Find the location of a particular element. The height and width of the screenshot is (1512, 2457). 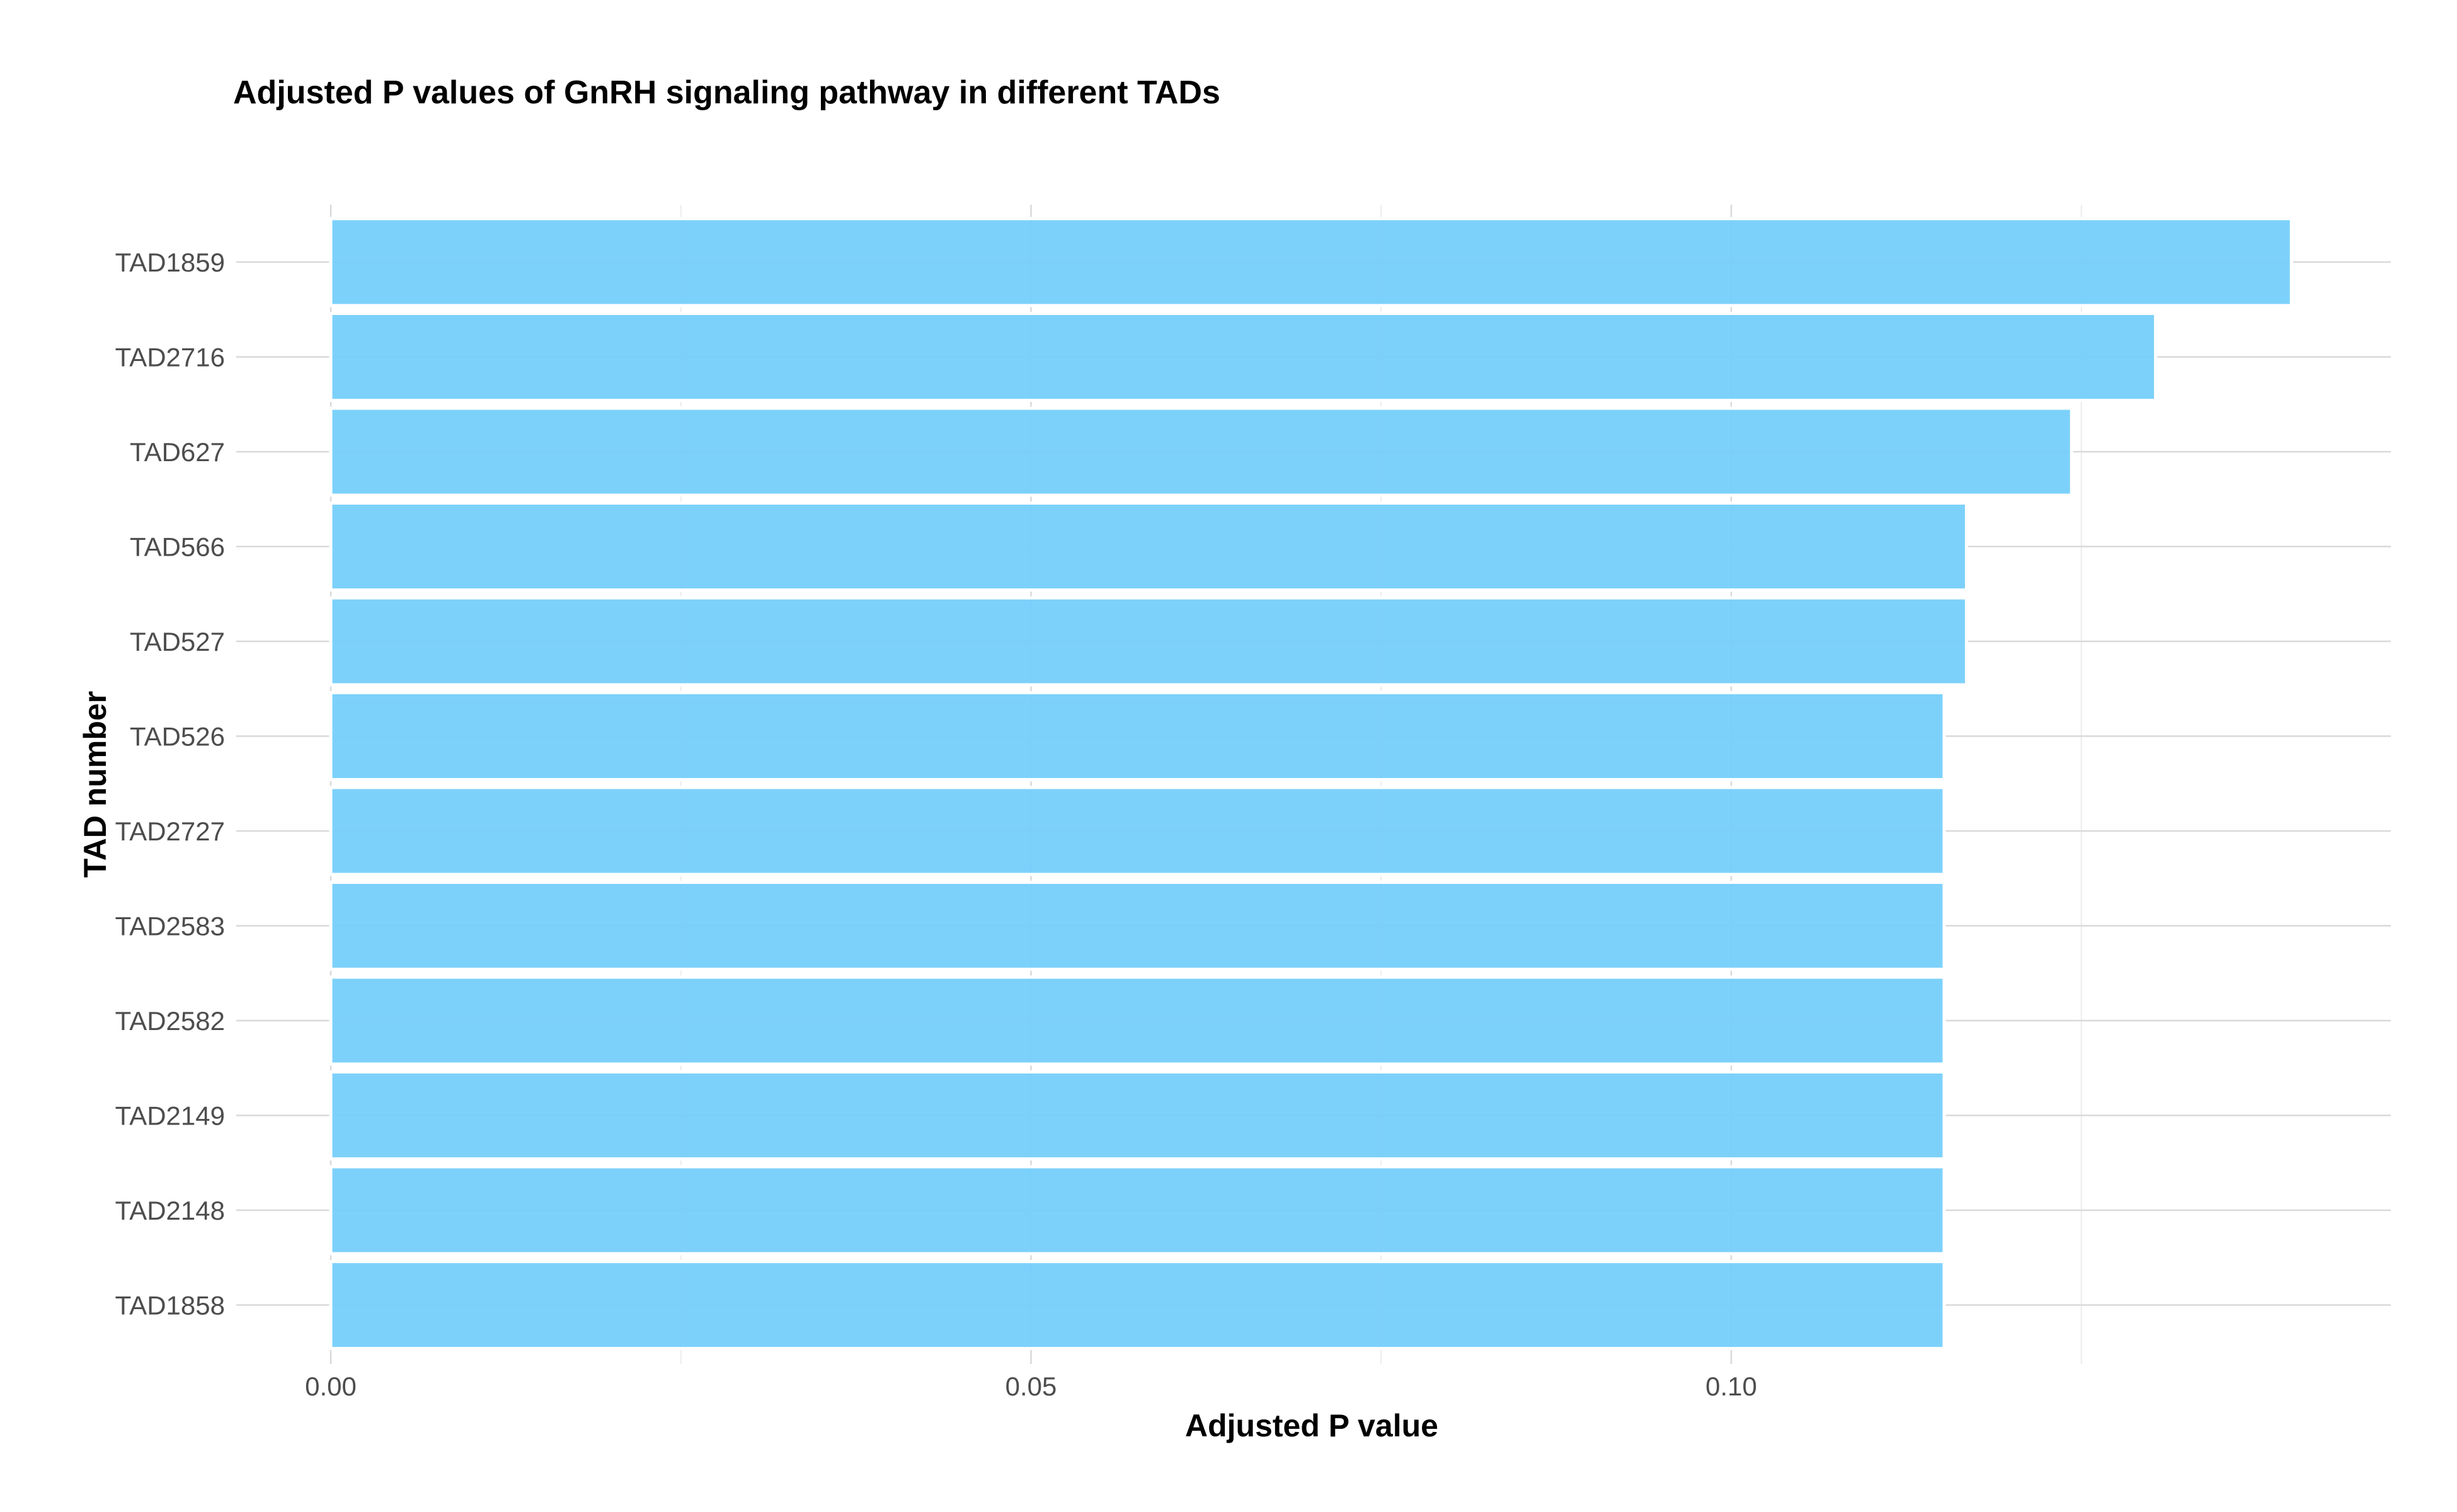

x-tick-label: 0.05 is located at coordinates (1031, 1386).